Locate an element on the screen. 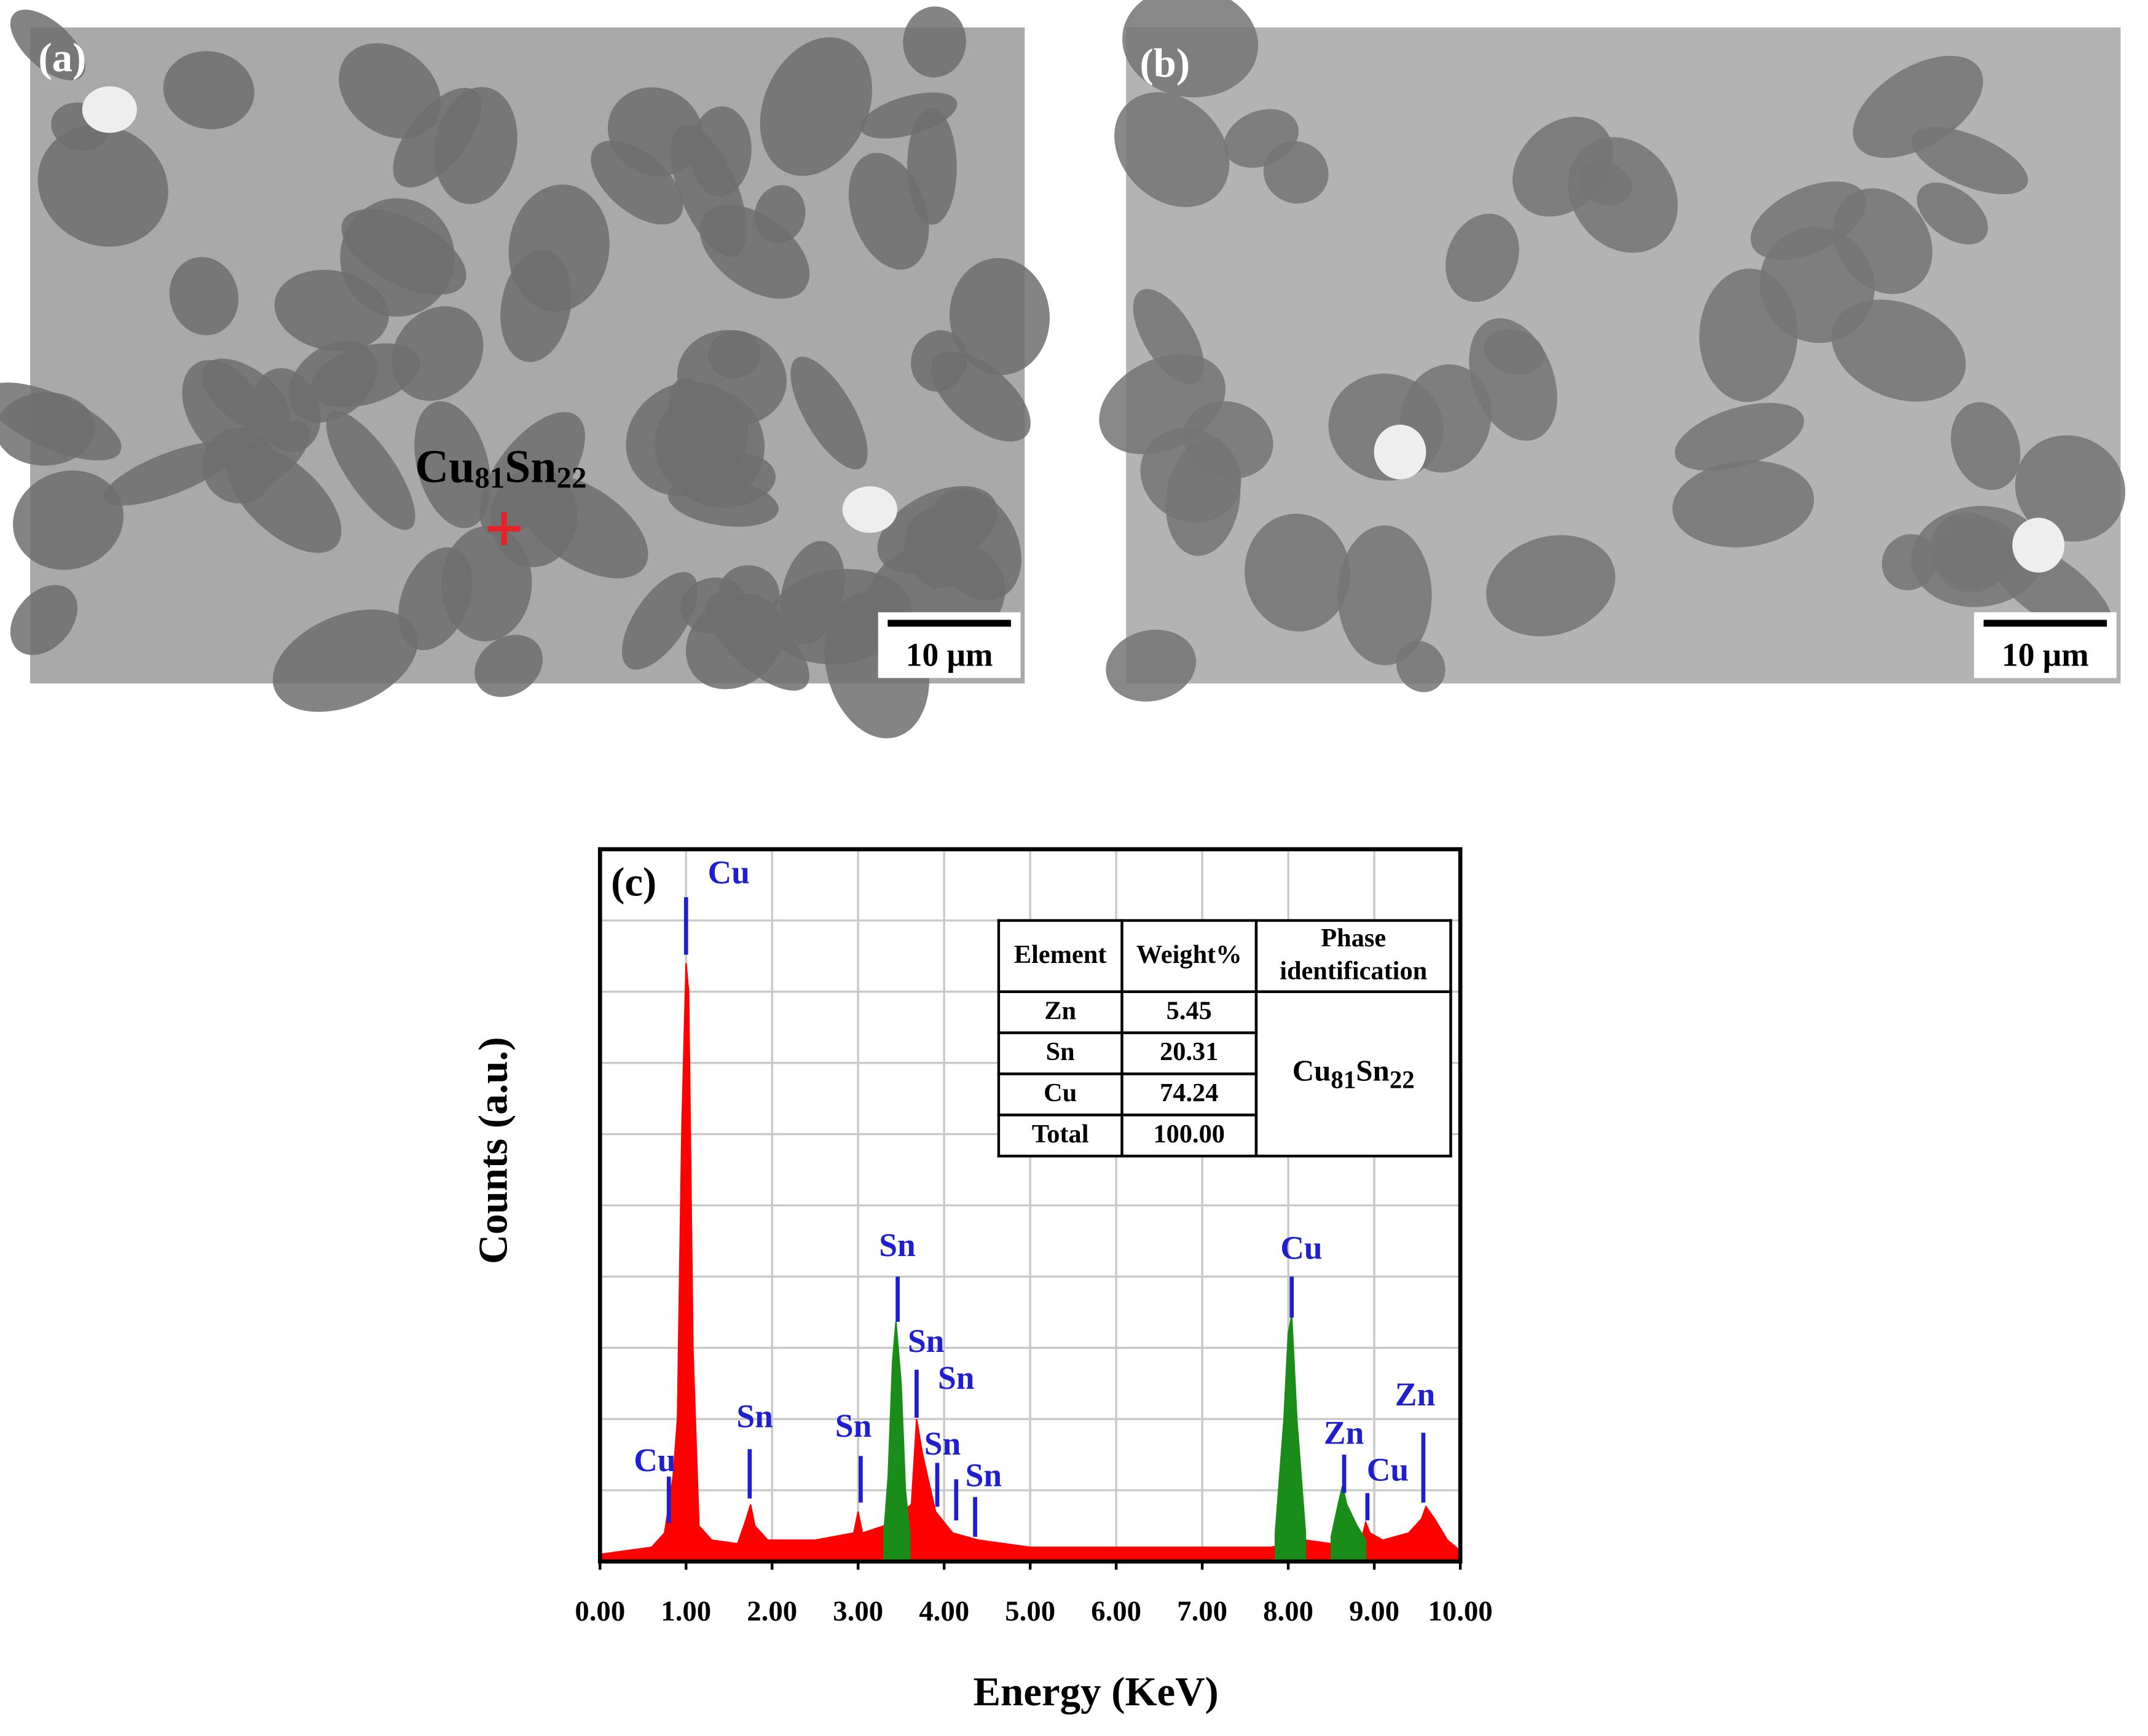 The image size is (2148, 1736). header-cell: Phase identification is located at coordinates (1353, 956).